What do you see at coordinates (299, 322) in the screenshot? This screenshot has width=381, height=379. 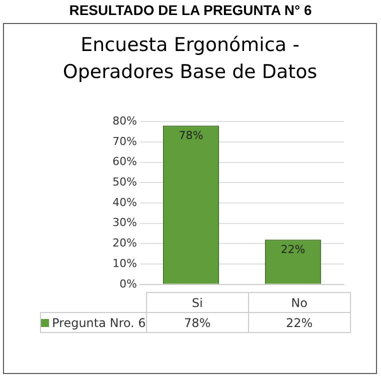 I see `data-label: 22%` at bounding box center [299, 322].